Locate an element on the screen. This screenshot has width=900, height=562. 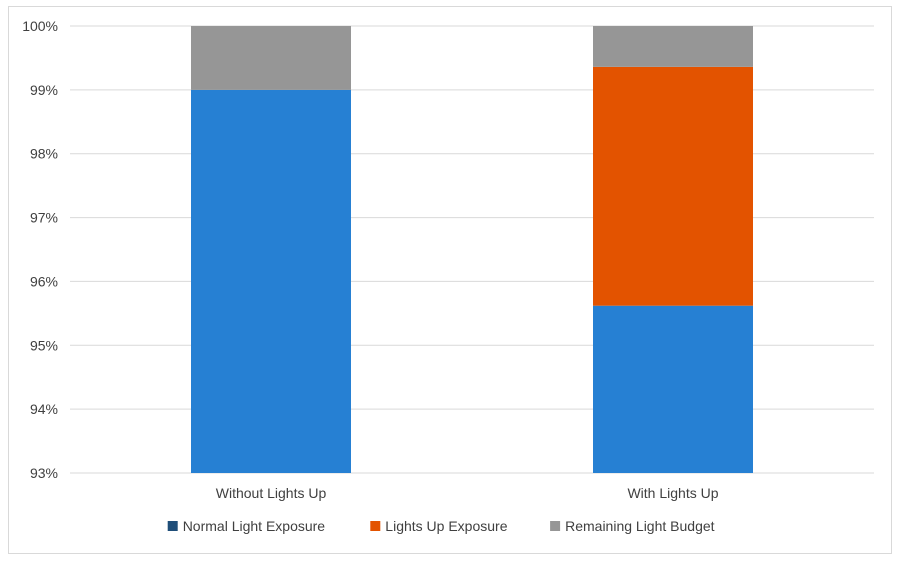
y-tick-label: 98% is located at coordinates (44, 154).